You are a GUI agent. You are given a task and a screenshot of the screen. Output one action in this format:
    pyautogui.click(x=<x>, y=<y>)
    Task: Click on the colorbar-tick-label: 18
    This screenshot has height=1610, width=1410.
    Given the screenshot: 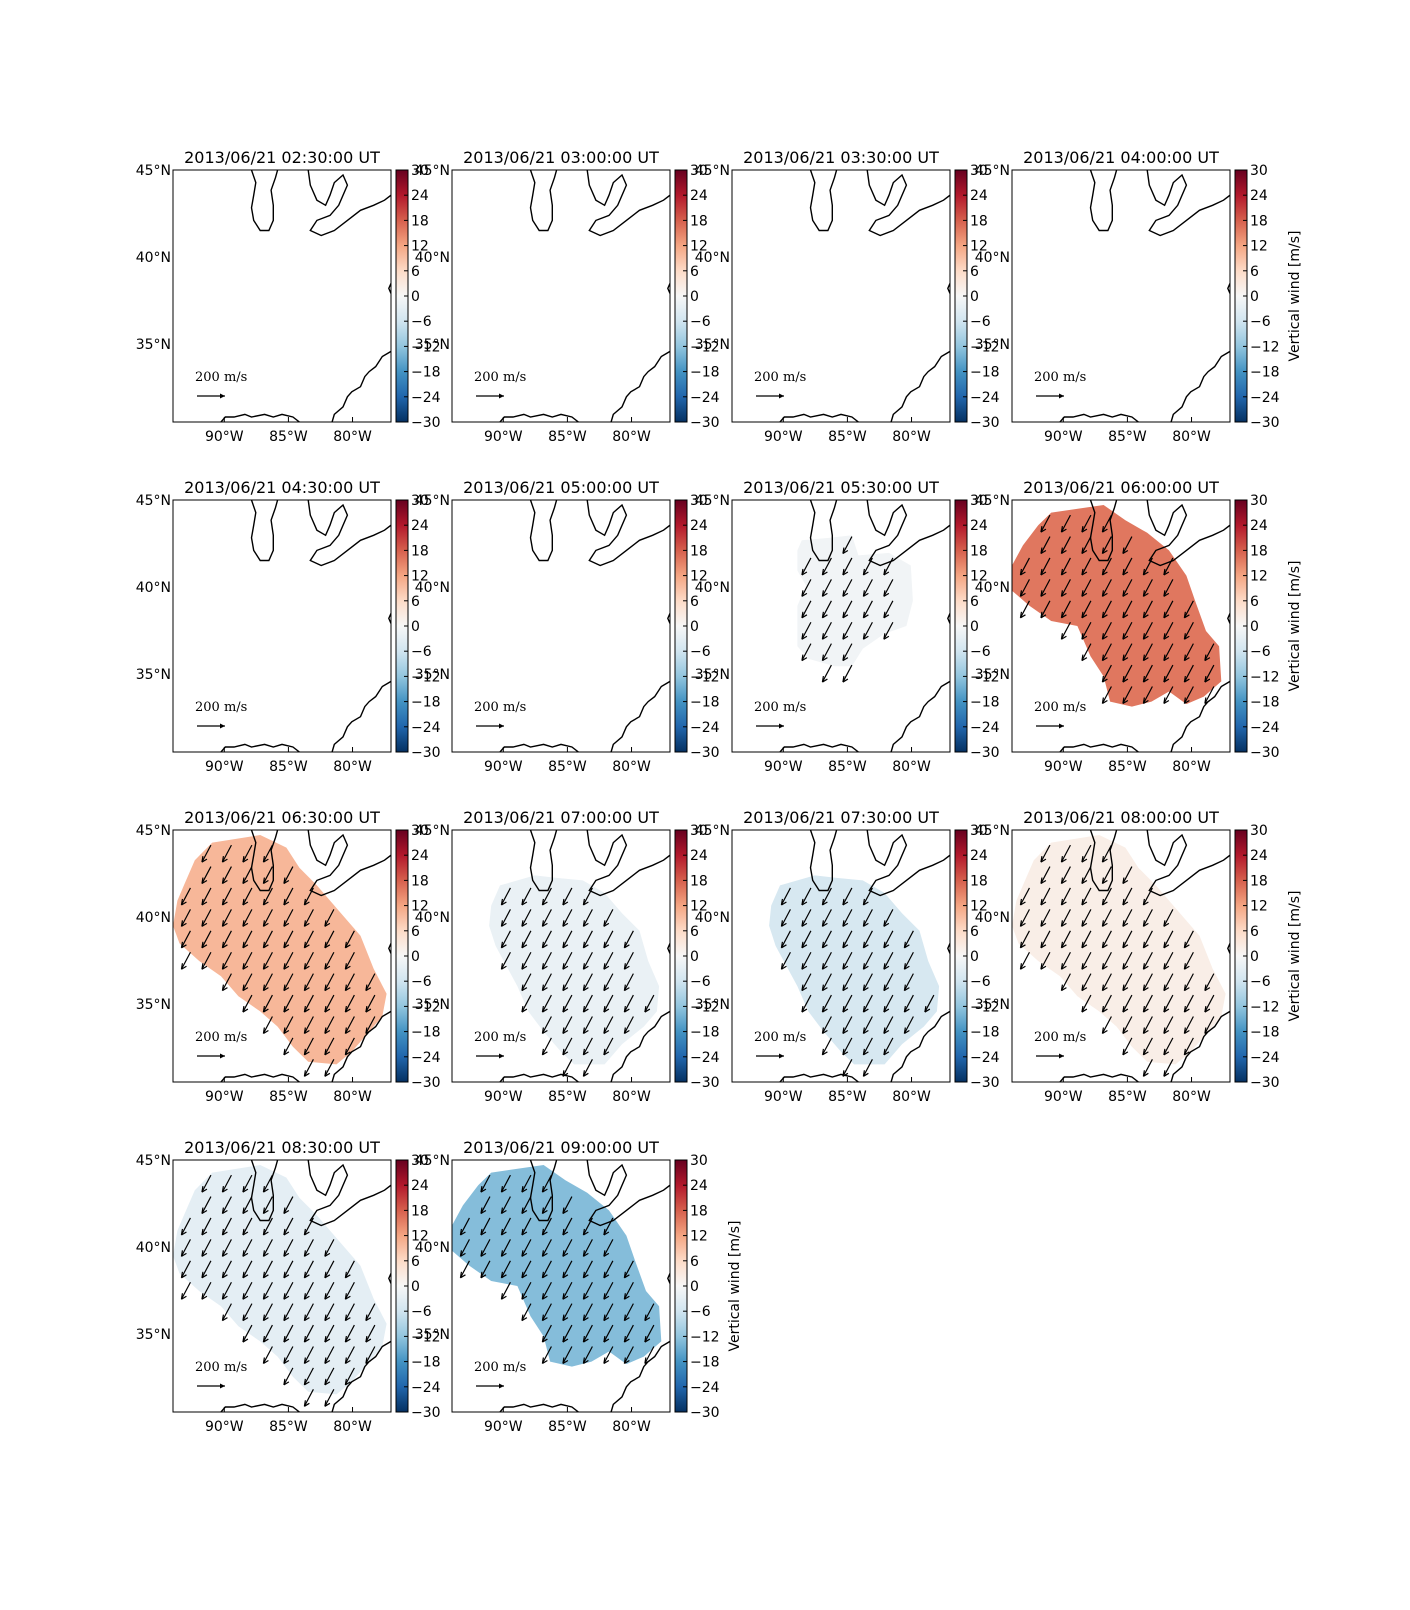 What is the action you would take?
    pyautogui.click(x=699, y=551)
    